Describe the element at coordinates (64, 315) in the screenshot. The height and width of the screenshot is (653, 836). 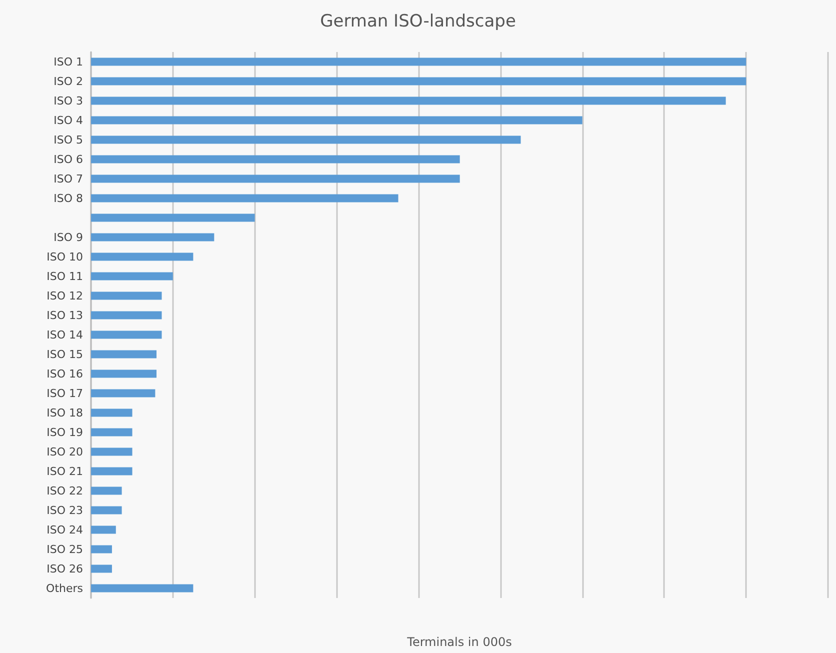
I see `y-tick-label: ISO 13` at that location.